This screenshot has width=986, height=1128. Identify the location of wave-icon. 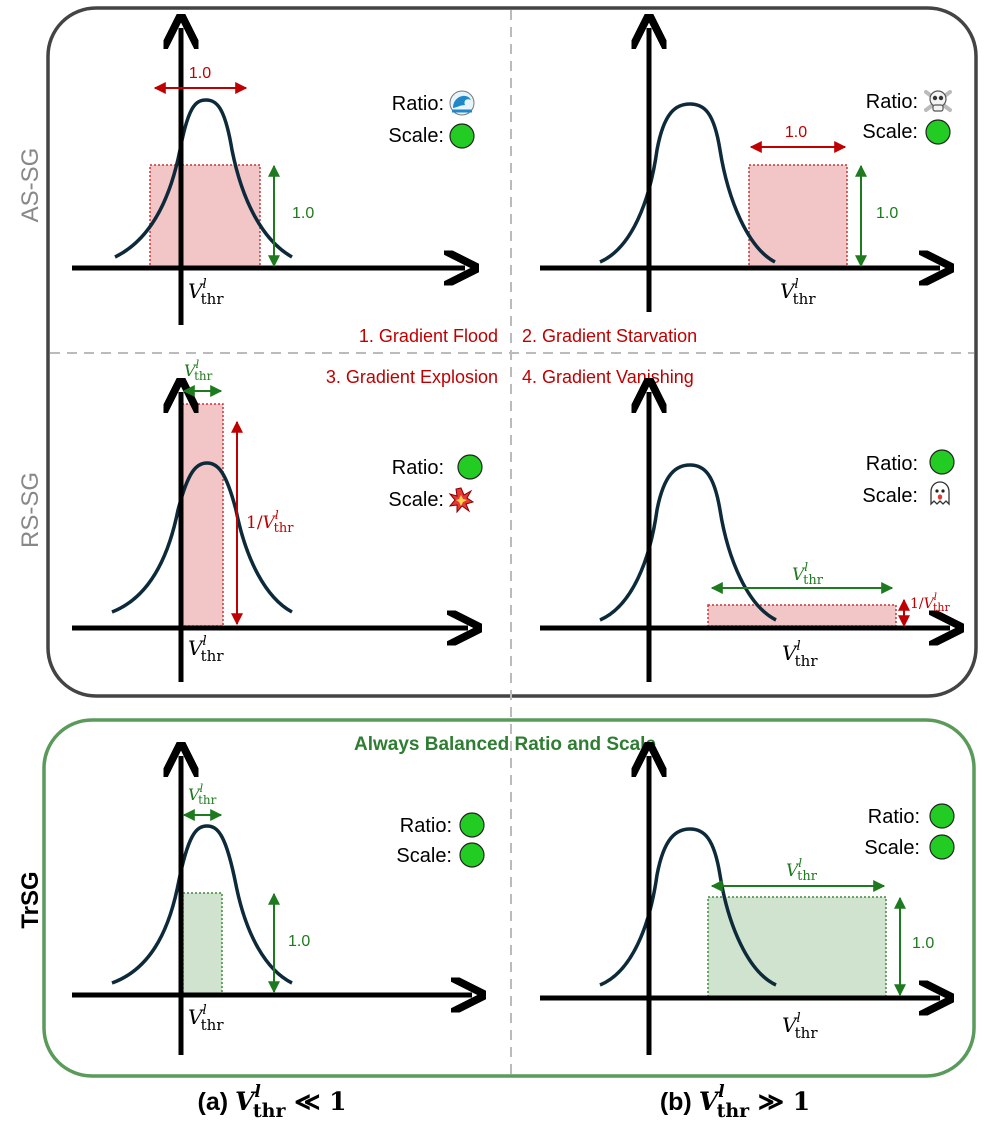
(462, 103).